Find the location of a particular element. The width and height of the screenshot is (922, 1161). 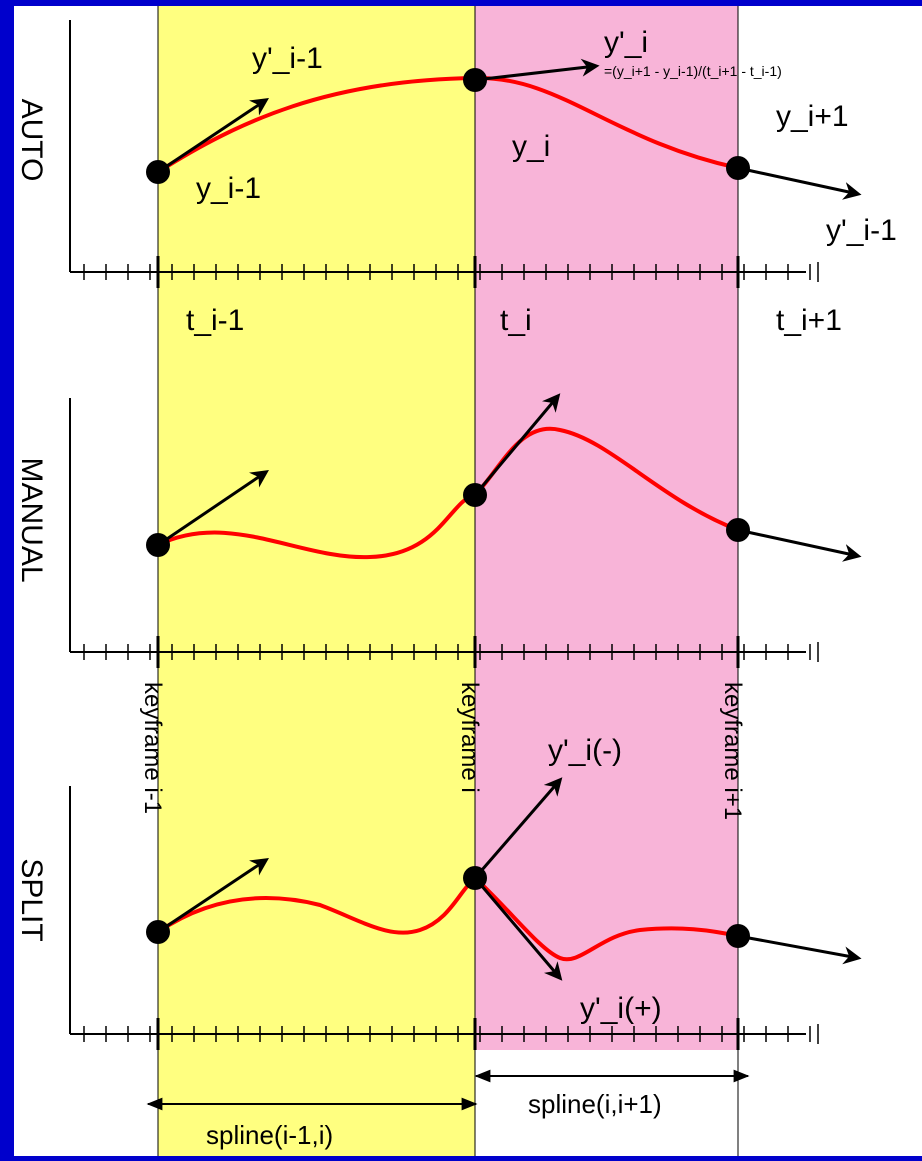

time-label-prev: t_i-1 is located at coordinates (215, 320).